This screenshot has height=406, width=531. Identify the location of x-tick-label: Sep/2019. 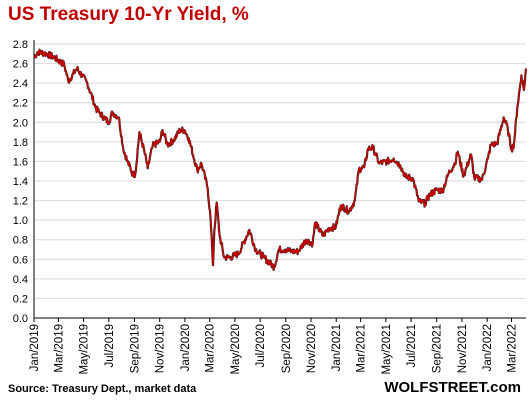
(135, 348).